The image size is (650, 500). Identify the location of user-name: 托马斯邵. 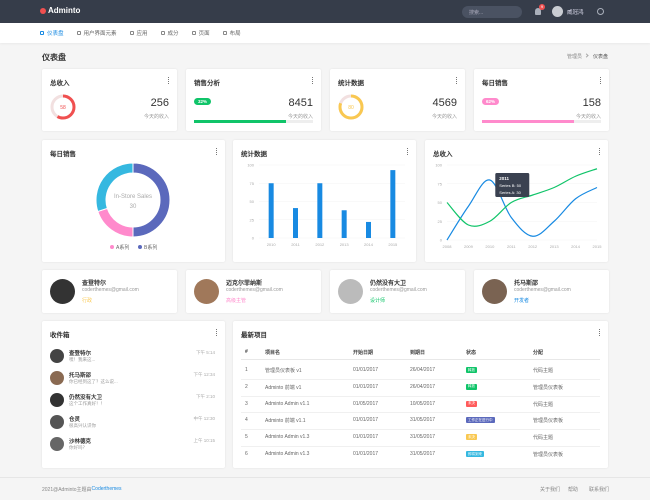
(526, 284).